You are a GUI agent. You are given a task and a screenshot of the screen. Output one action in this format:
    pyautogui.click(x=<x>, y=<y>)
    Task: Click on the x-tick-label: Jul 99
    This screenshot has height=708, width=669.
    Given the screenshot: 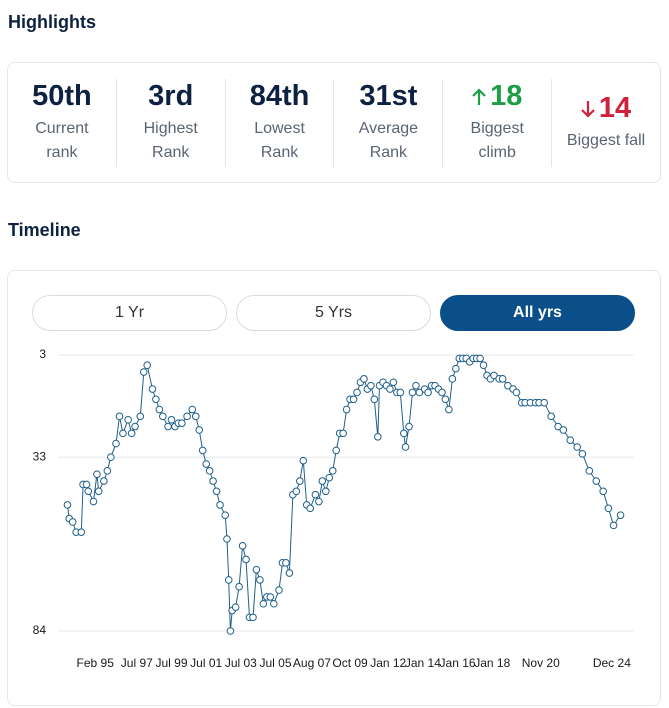 What is the action you would take?
    pyautogui.click(x=171, y=663)
    